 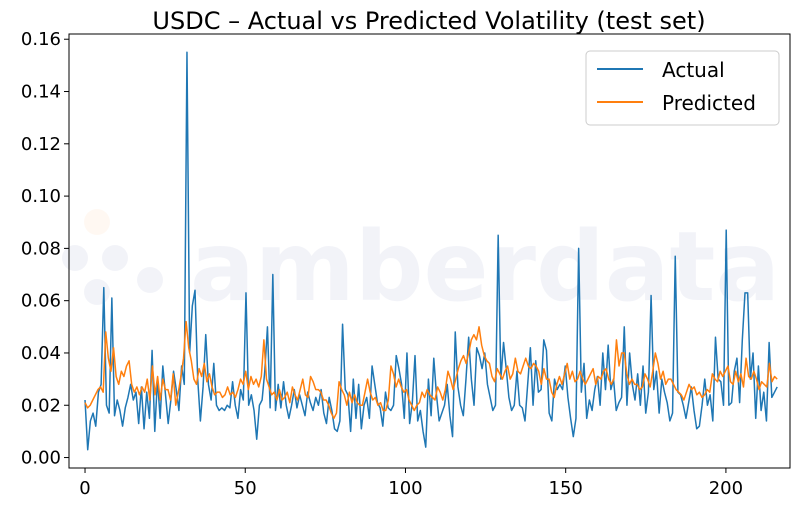 I want to click on x-tick-label: 100, so click(x=405, y=488).